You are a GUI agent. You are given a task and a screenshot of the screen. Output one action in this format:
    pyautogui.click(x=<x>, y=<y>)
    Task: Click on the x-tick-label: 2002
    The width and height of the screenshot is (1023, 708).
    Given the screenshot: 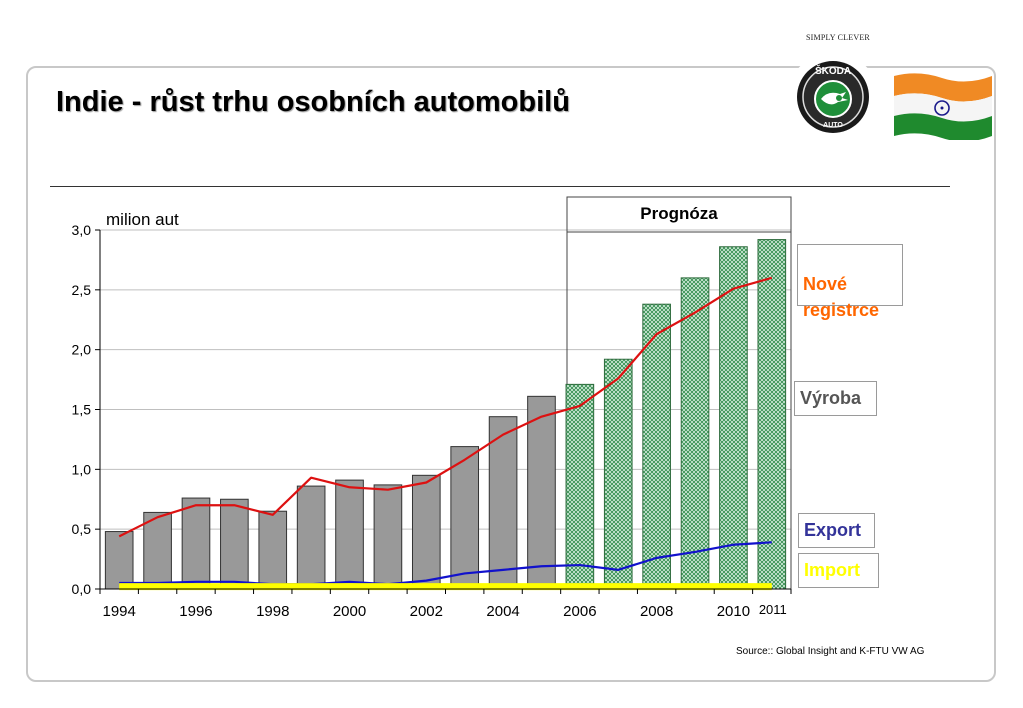 What is the action you would take?
    pyautogui.click(x=426, y=611)
    